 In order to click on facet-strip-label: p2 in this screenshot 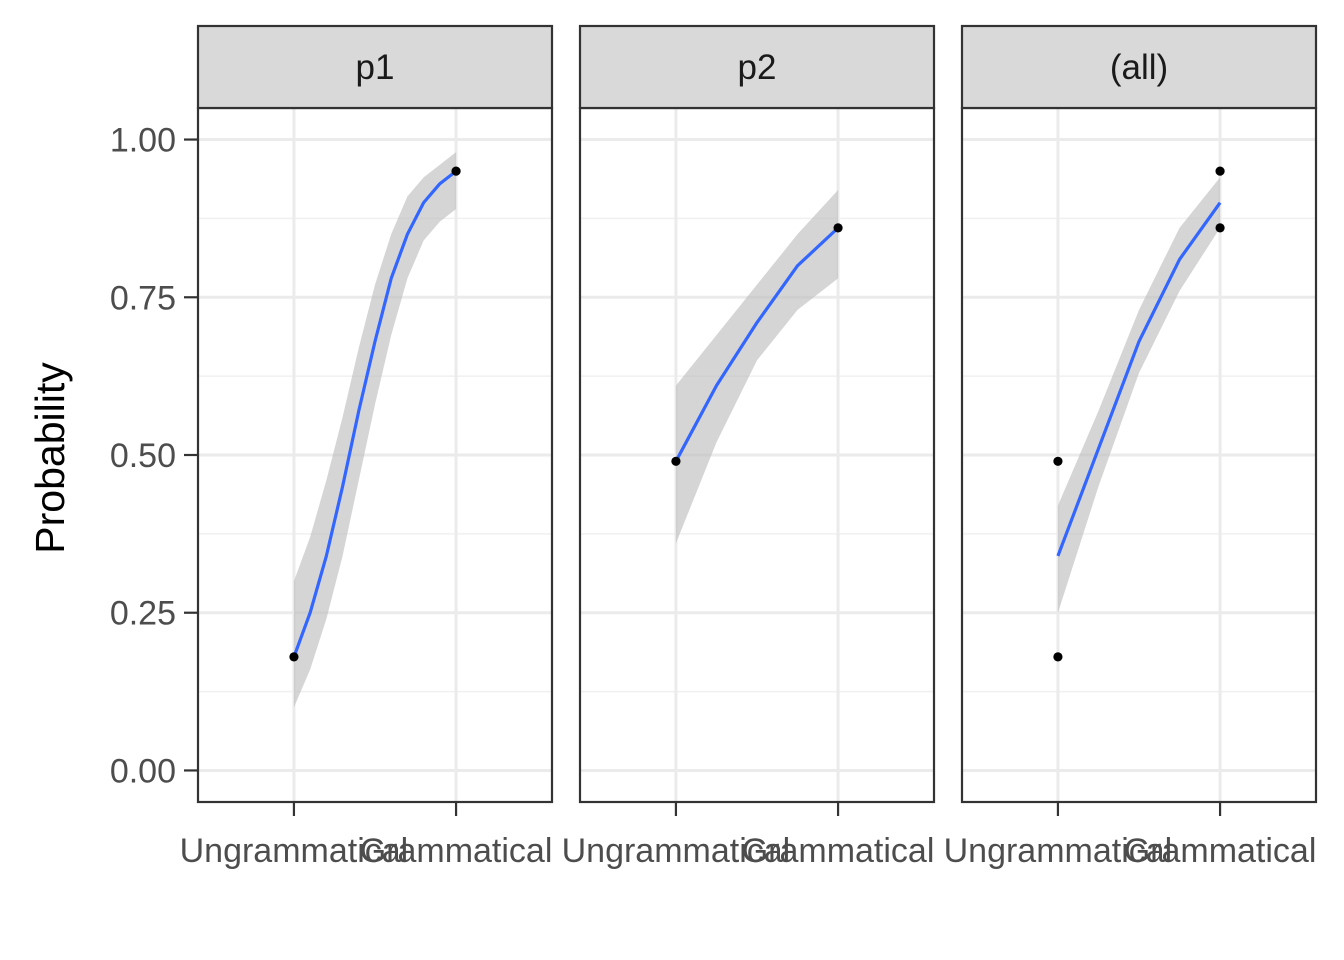, I will do `click(757, 67)`.